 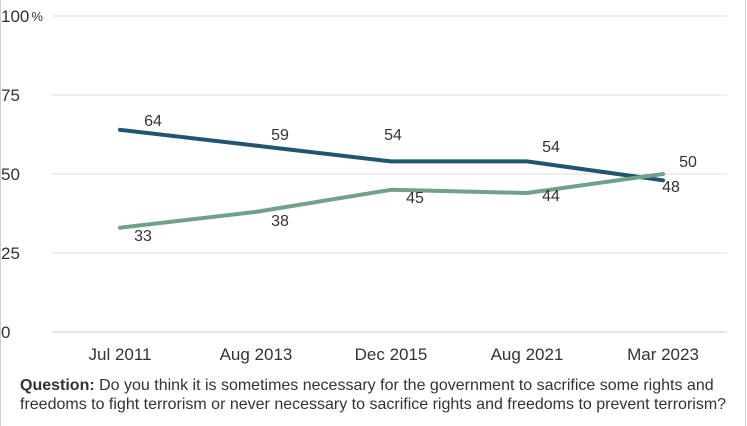 What do you see at coordinates (22, 174) in the screenshot?
I see `y-axis-ticks: 0 25 50 75 100%` at bounding box center [22, 174].